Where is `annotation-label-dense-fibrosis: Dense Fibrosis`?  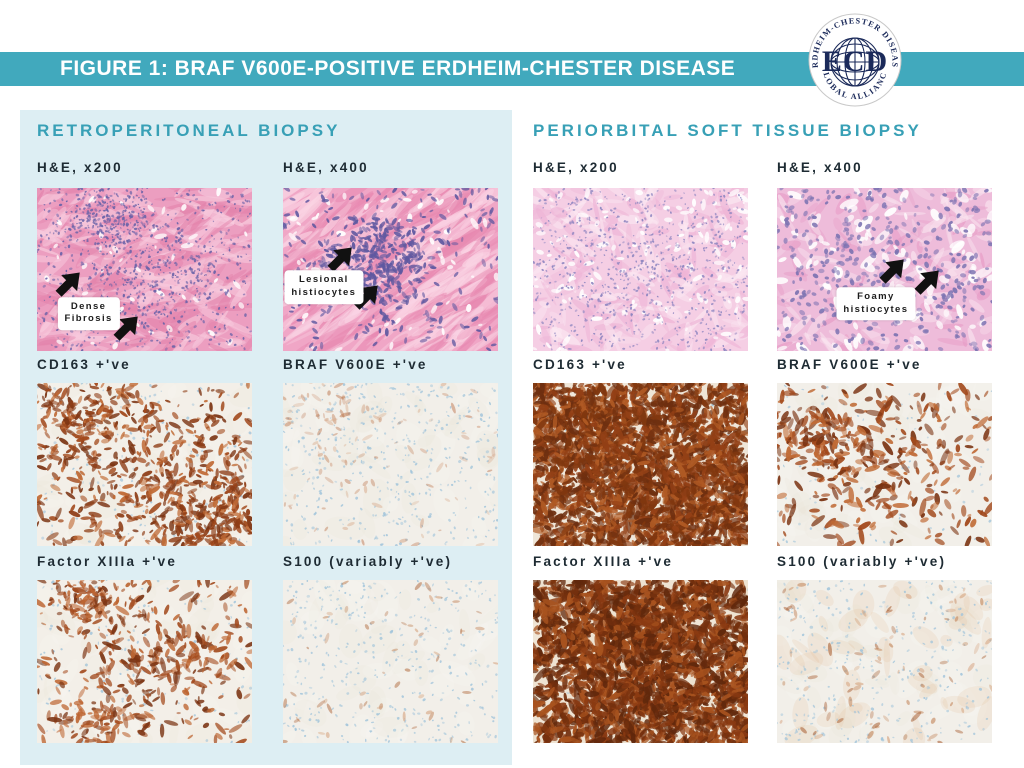 annotation-label-dense-fibrosis: Dense Fibrosis is located at coordinates (88, 313).